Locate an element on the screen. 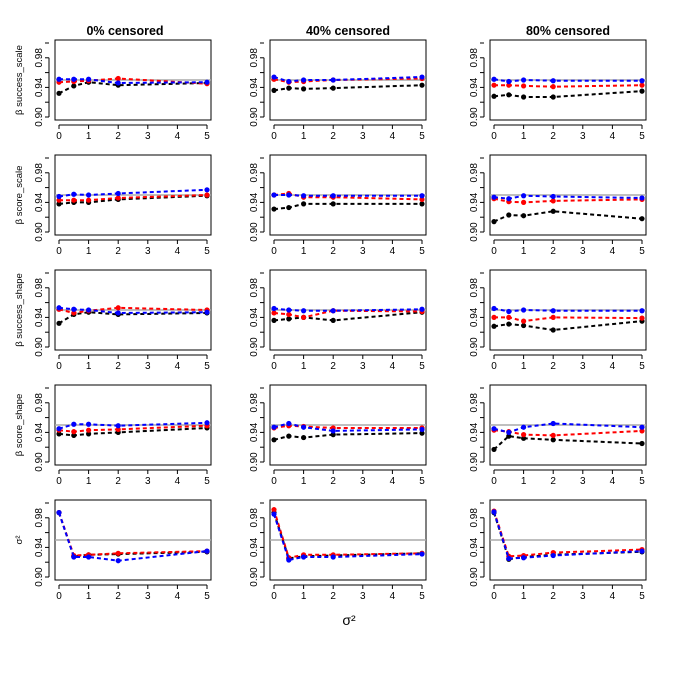 Image resolution: width=700 pixels, height=700 pixels. panel-r3-c2: 0.90 0.94 0.98 0 1 2 3 4 5 is located at coordinates (558, 435).